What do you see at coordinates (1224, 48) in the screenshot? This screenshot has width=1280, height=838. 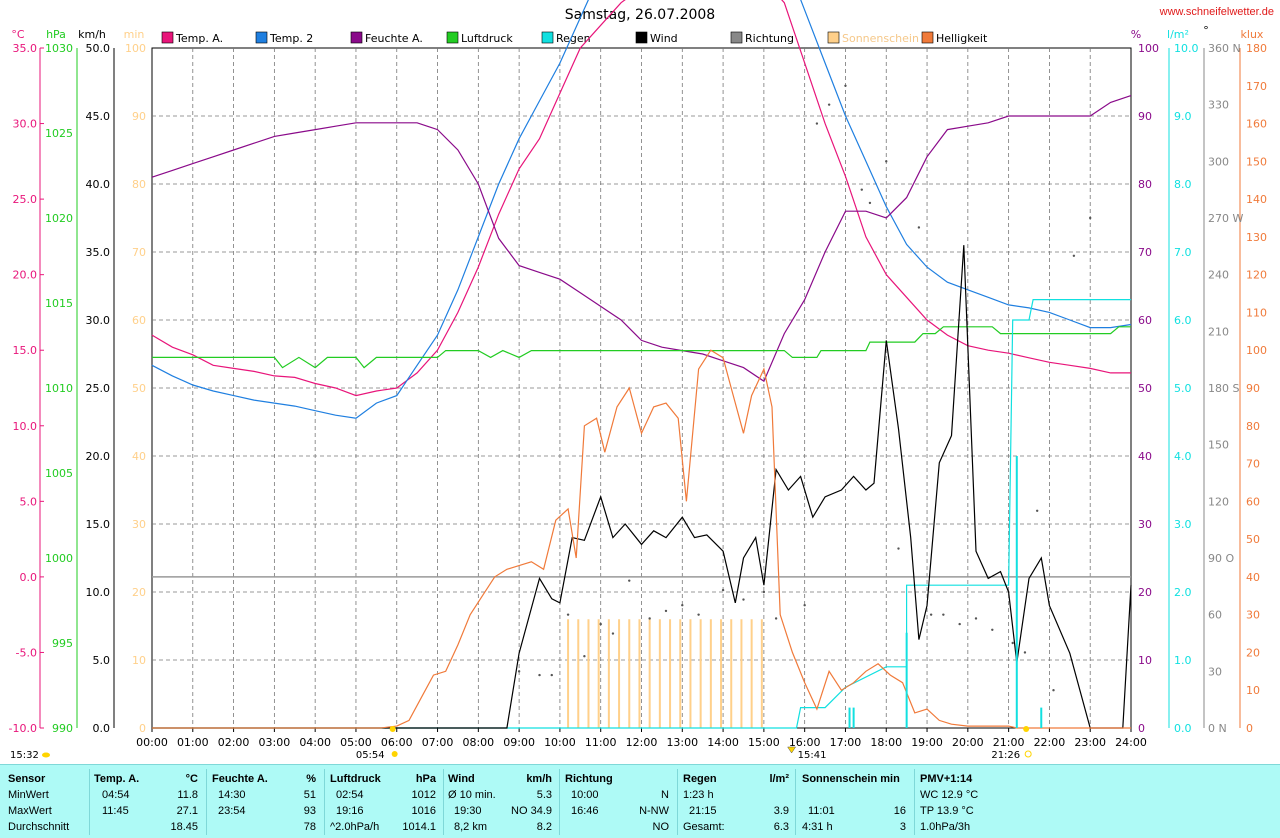 I see `direction-tick: 360 N` at bounding box center [1224, 48].